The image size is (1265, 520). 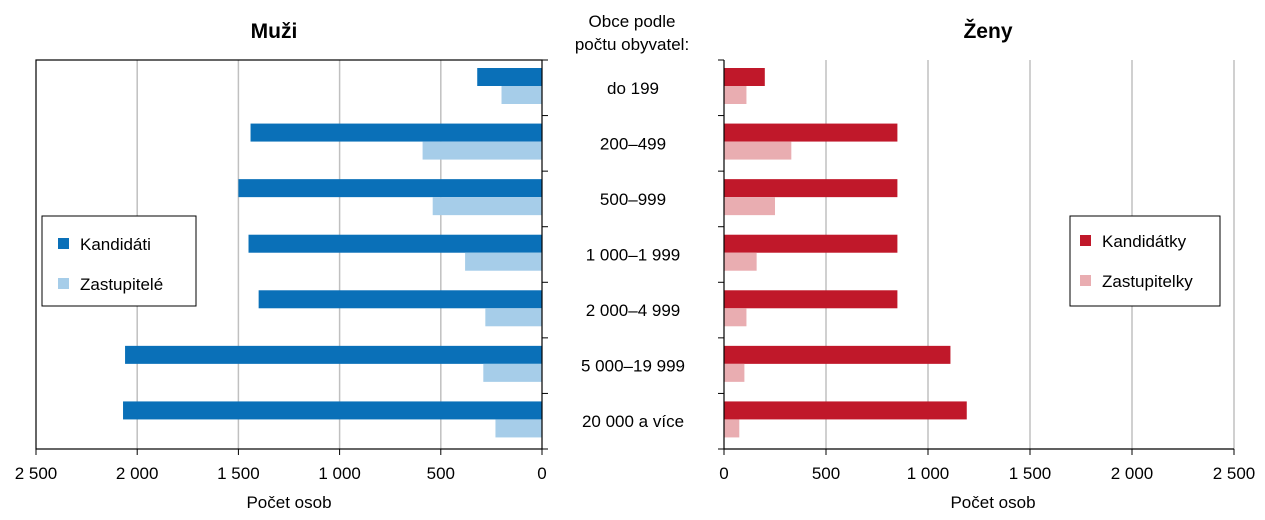 What do you see at coordinates (987, 31) in the screenshot?
I see `women-chart-title: Ženy` at bounding box center [987, 31].